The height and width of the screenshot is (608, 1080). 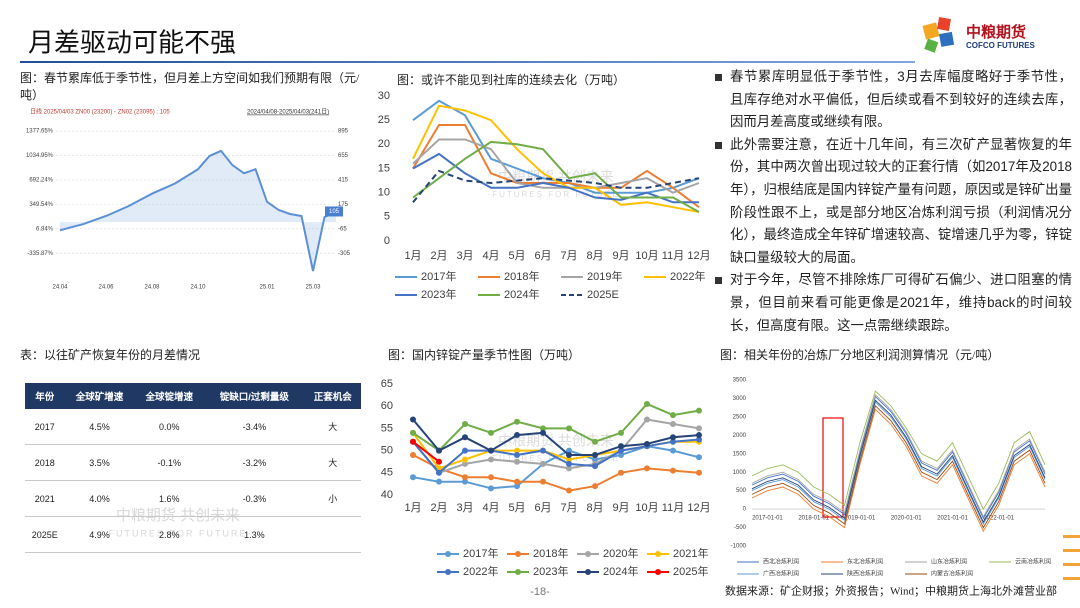 I want to click on y-tick-label: 40, so click(x=387, y=495).